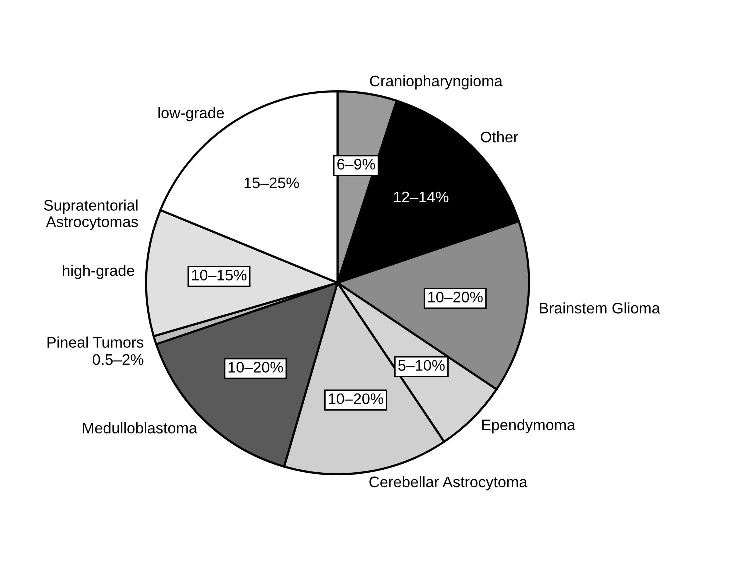 The height and width of the screenshot is (566, 750). Describe the element at coordinates (96, 342) in the screenshot. I see `slice-label: Pineal Tumors` at that location.